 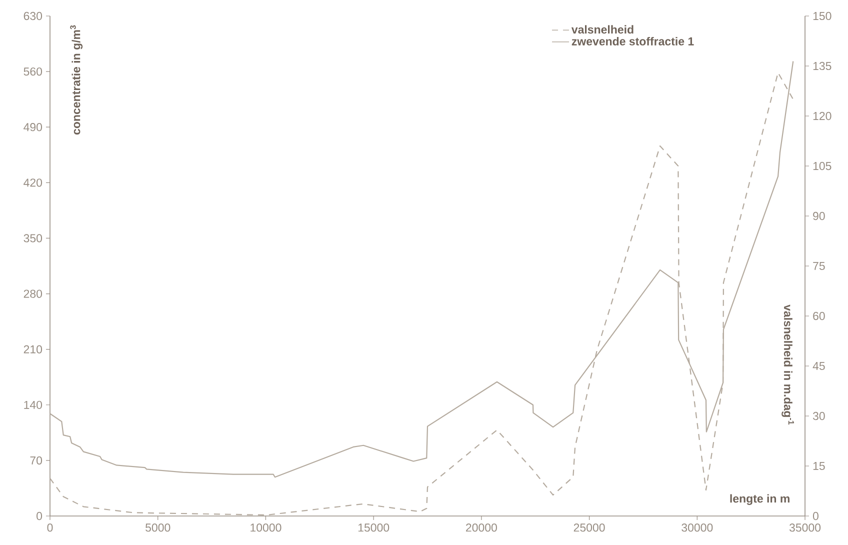 I want to click on legend-label: valsnelheid, so click(x=602, y=29).